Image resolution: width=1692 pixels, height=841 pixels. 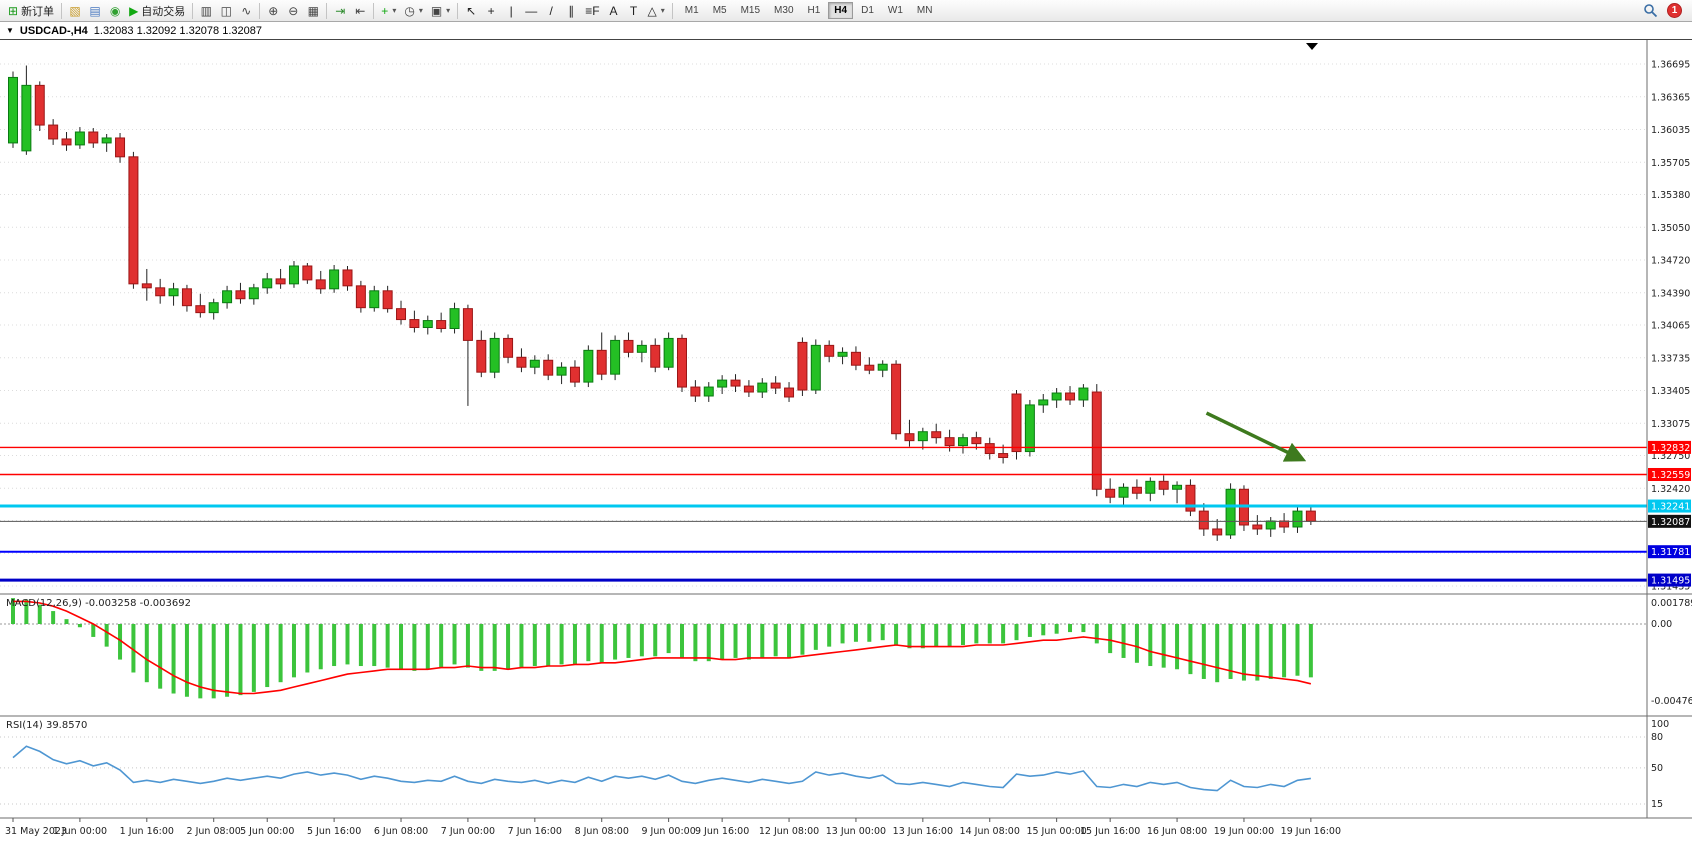 What do you see at coordinates (1177, 831) in the screenshot?
I see `time-axis-label: 16 Jun 08:00` at bounding box center [1177, 831].